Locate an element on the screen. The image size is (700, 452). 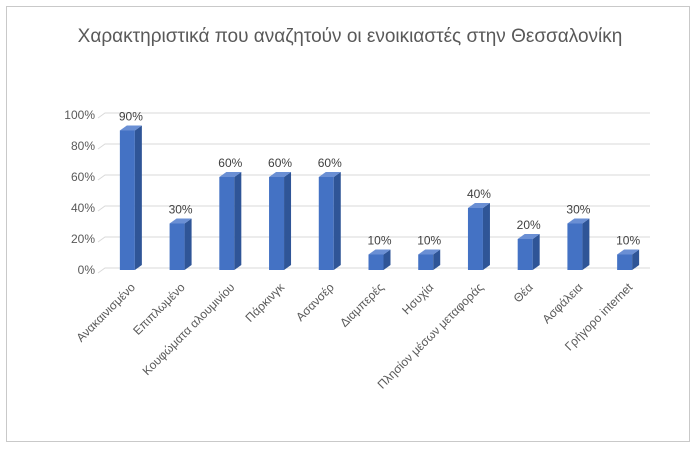
x-tick-label-9: Ασφάλεια is located at coordinates (563, 303).